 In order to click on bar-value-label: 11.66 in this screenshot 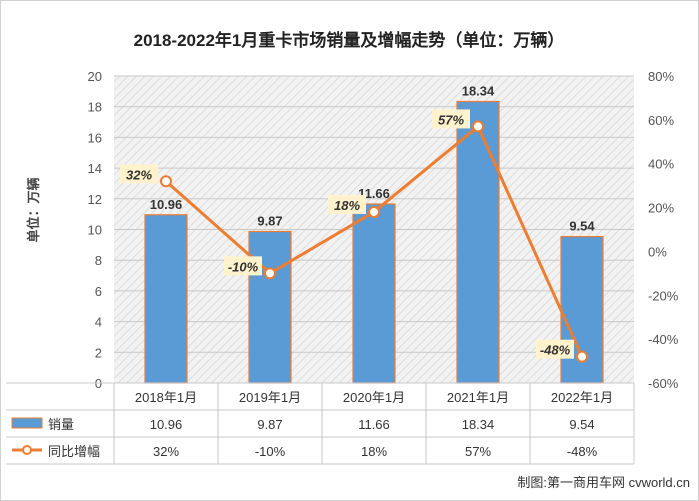, I will do `click(374, 193)`.